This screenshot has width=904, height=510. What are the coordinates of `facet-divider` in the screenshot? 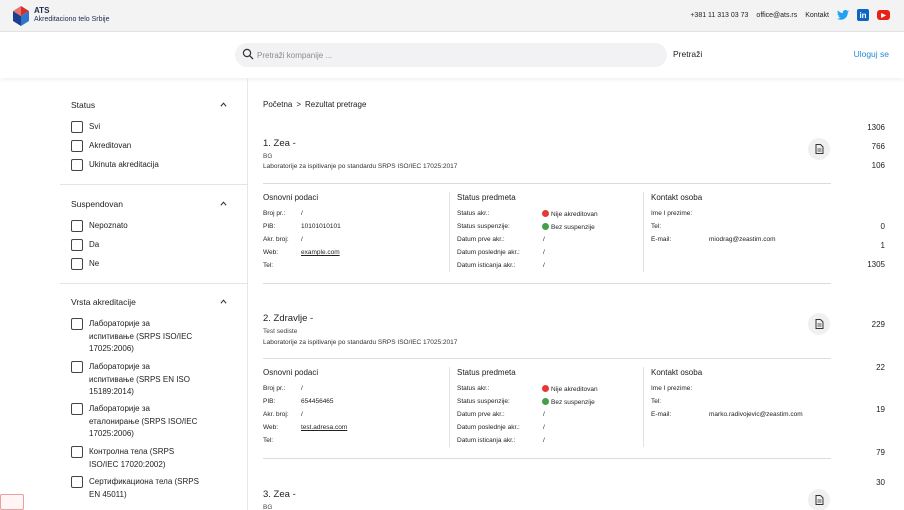 It's located at (154, 283).